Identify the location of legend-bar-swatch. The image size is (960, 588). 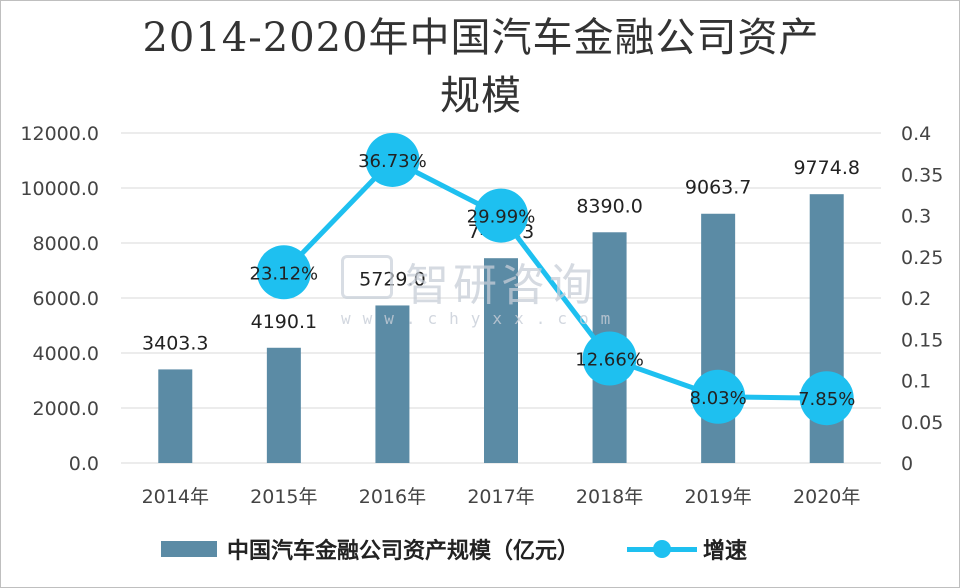
(189, 549).